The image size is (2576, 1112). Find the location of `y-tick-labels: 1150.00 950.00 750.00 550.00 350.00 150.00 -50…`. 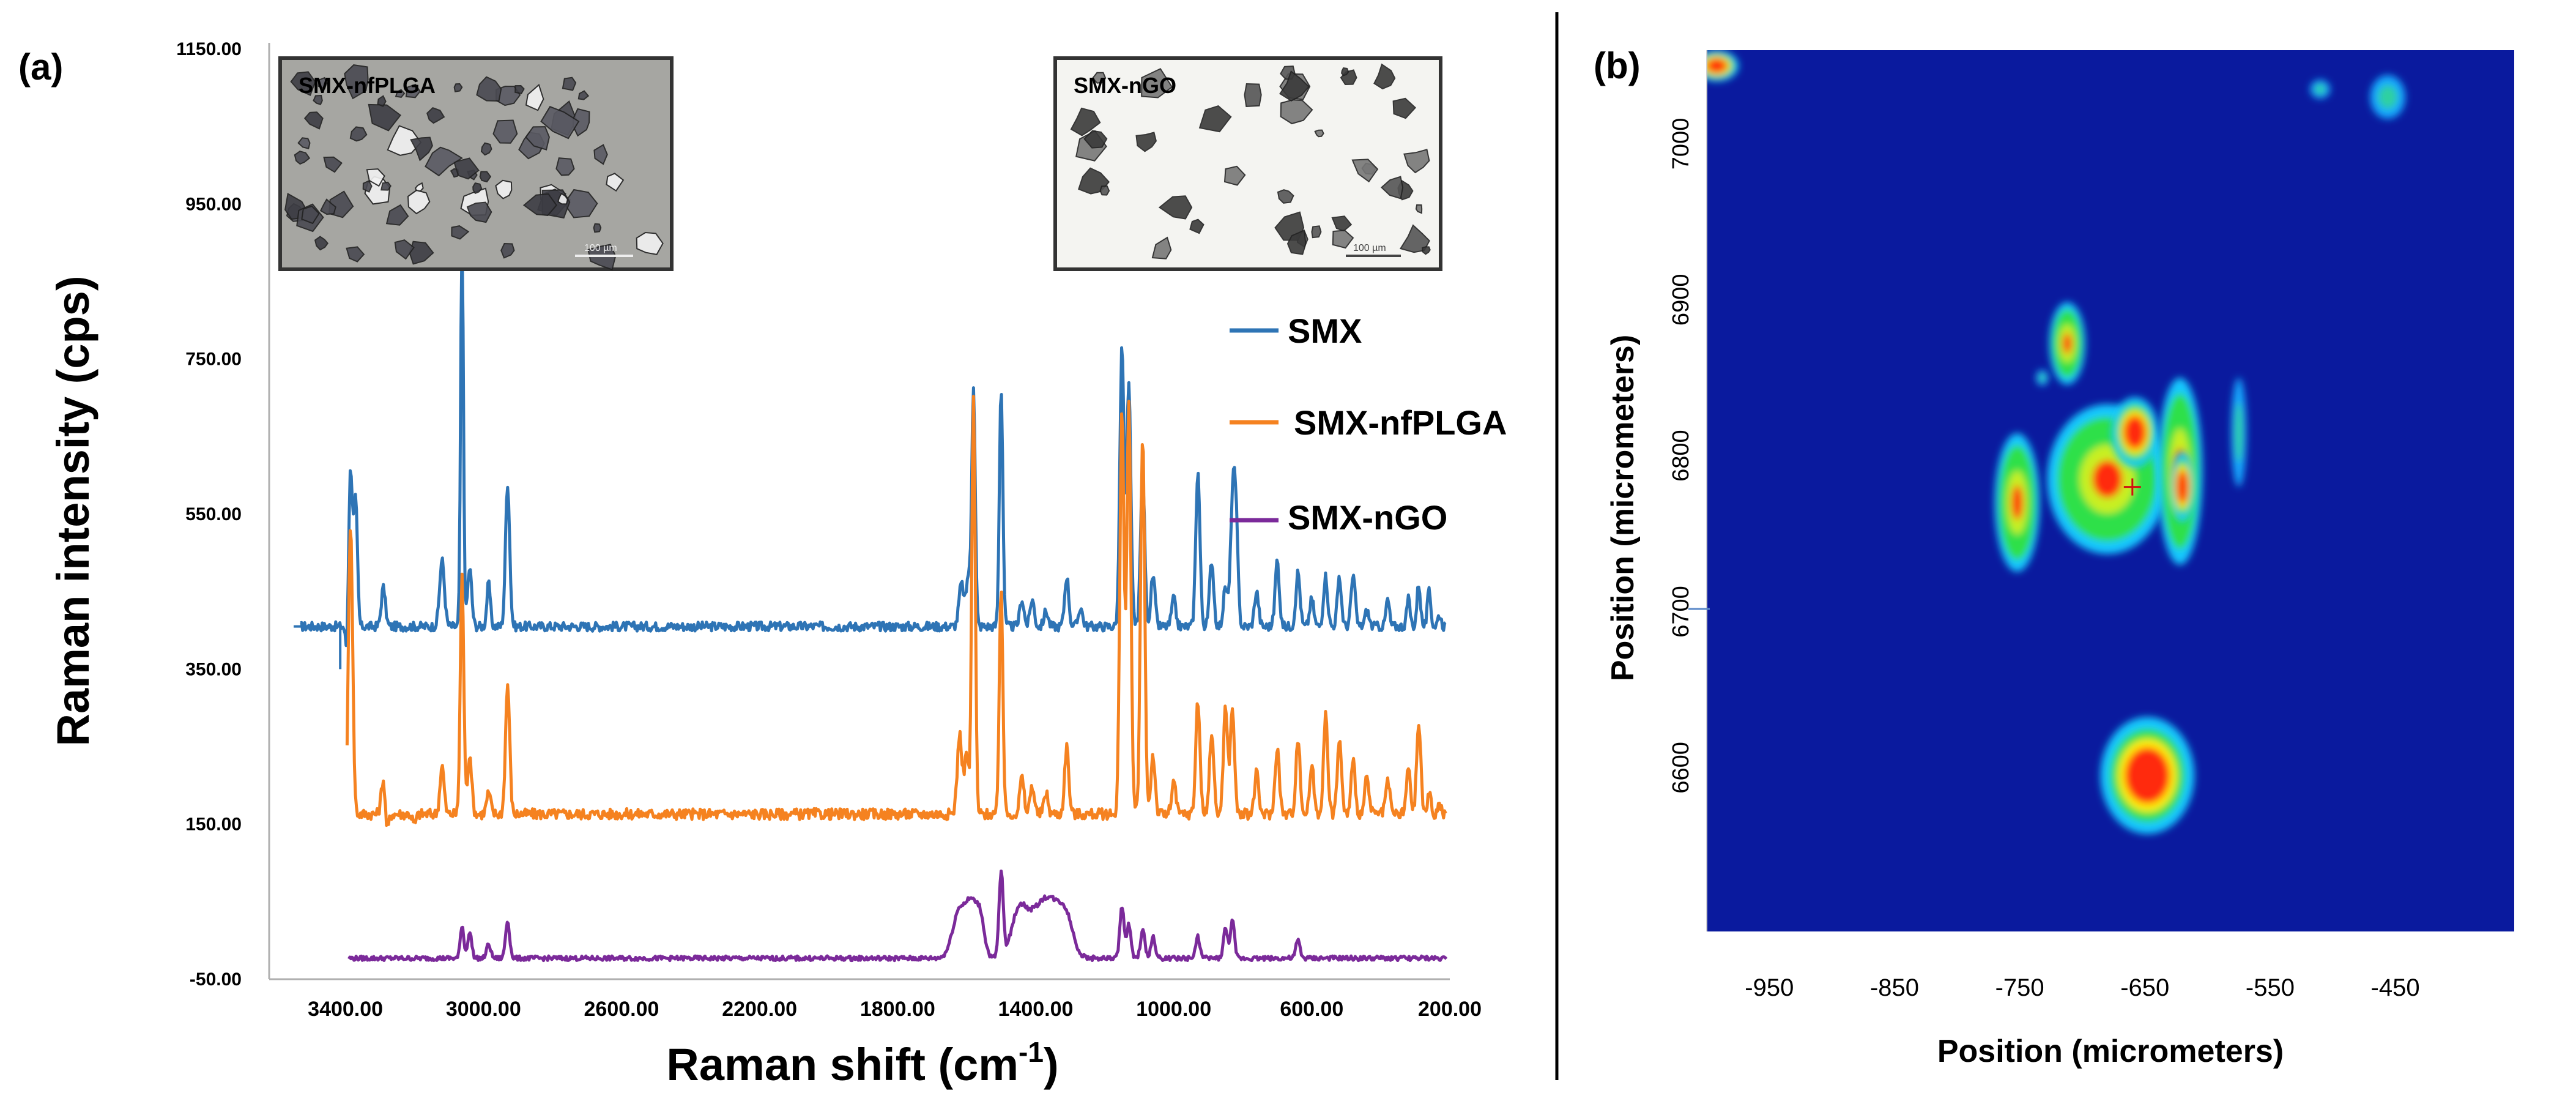

y-tick-labels: 1150.00 950.00 750.00 550.00 350.00 150.00 -50… is located at coordinates (209, 514).